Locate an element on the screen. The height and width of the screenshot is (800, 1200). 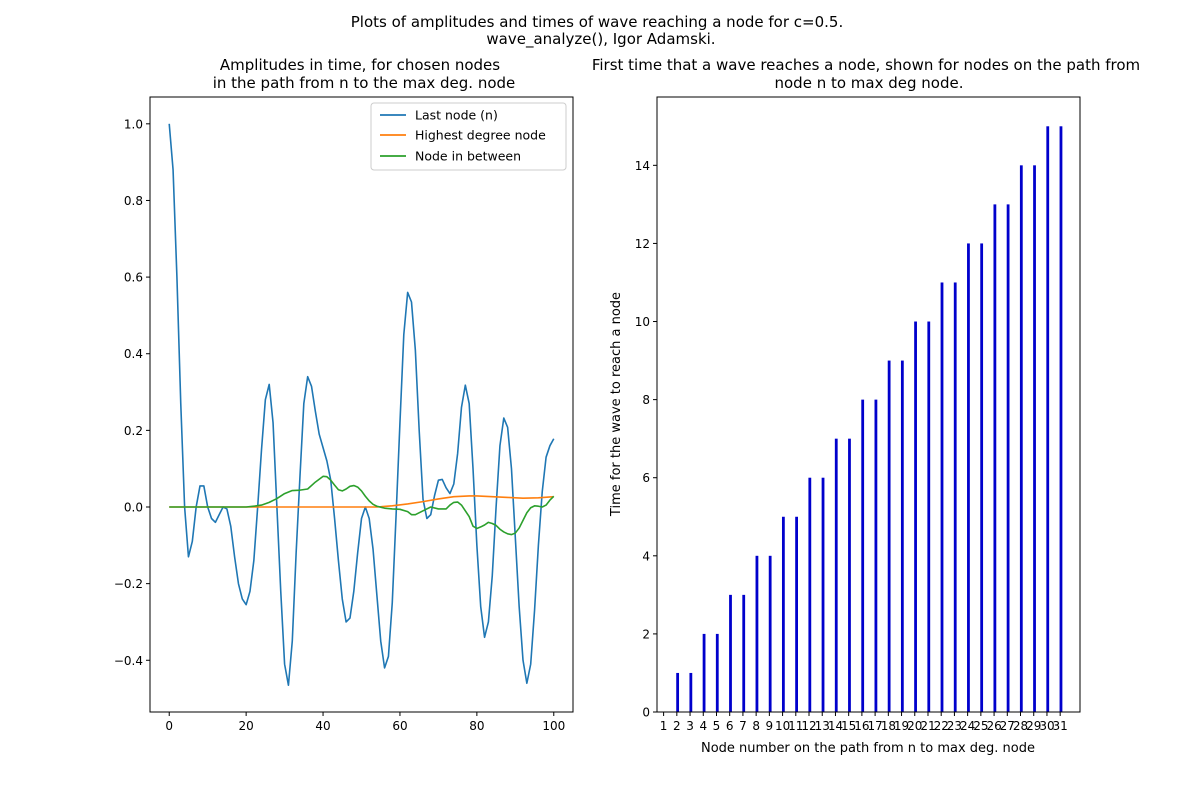
y-tick-label: 2 is located at coordinates (646, 634).